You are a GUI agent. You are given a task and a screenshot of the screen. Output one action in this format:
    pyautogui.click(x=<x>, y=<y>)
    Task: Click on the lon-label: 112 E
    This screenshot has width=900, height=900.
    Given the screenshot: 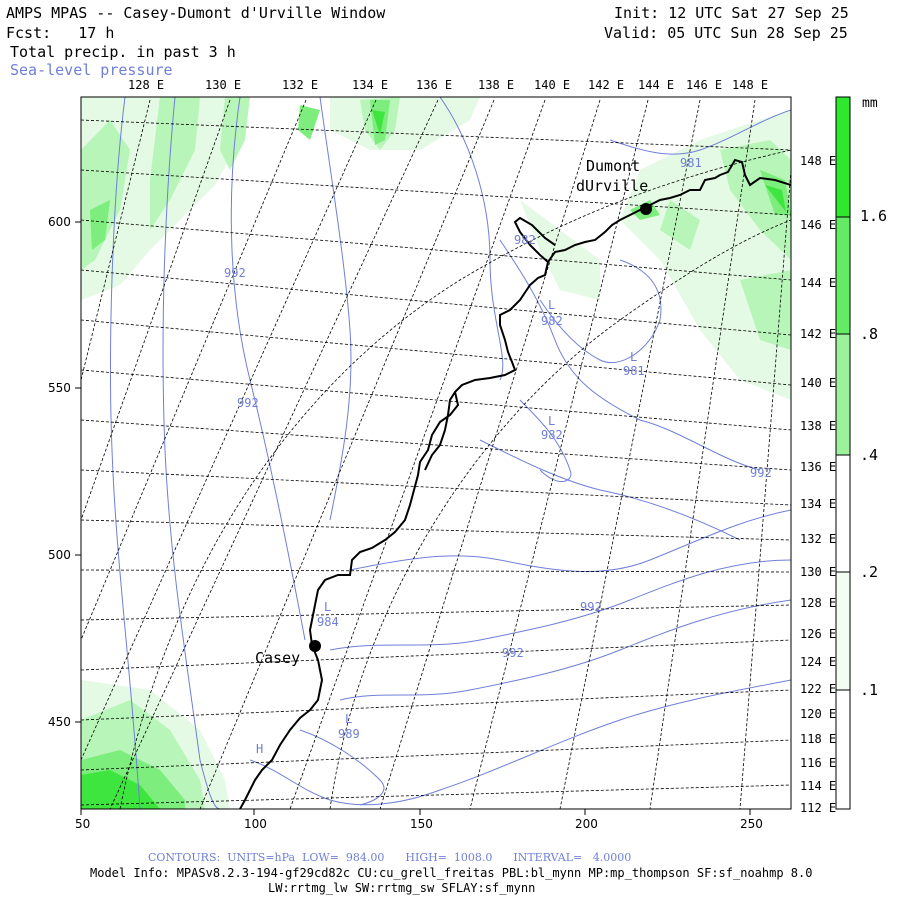 What is the action you would take?
    pyautogui.click(x=818, y=808)
    